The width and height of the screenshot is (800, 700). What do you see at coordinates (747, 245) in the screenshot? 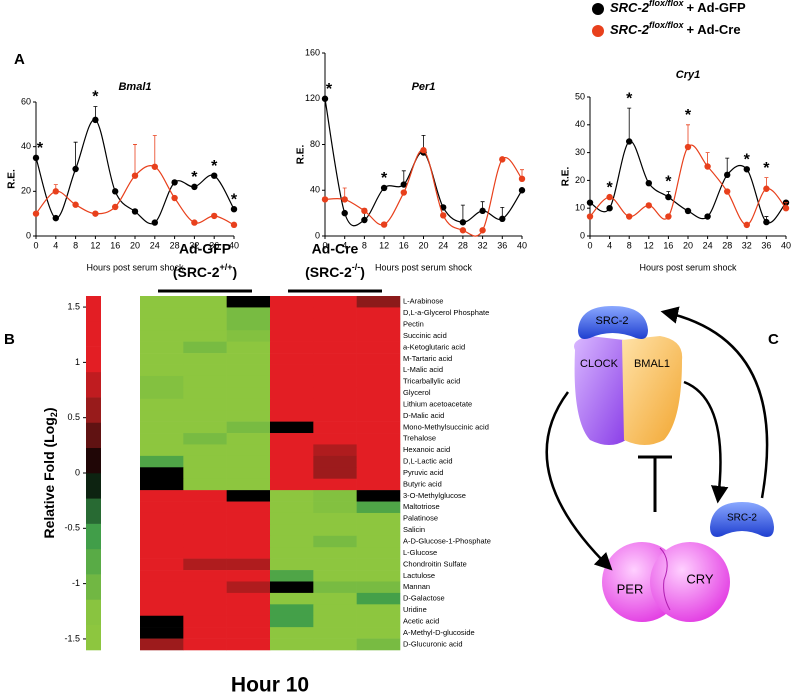
I see `x-tick-label: 32` at bounding box center [747, 245].